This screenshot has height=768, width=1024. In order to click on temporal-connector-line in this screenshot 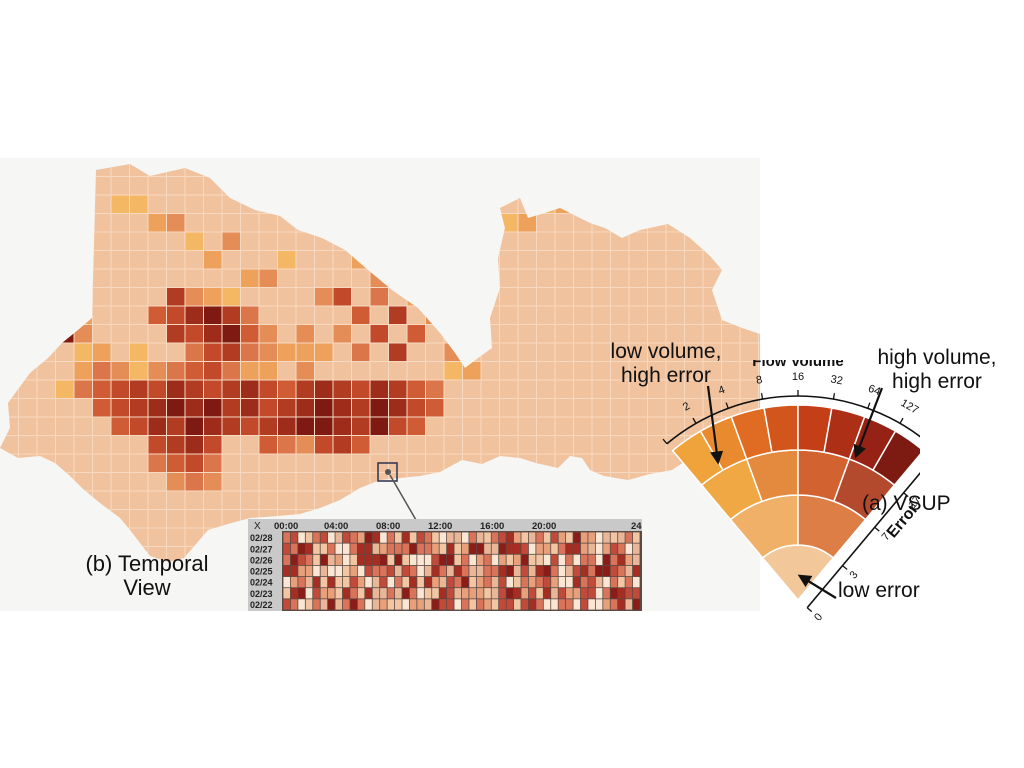, I will do `click(403, 497)`.